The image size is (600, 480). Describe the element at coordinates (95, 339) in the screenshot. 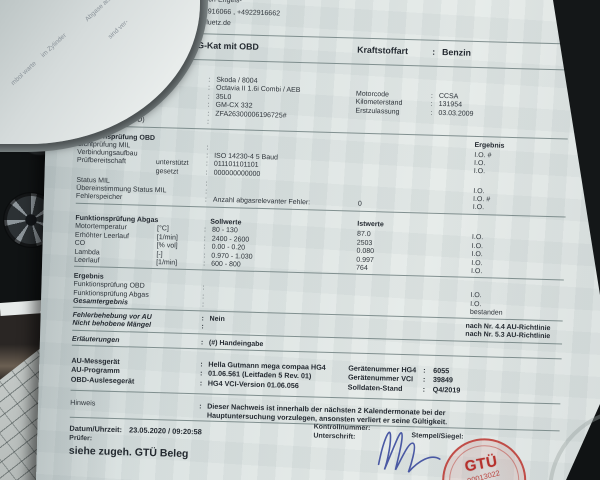

I see `field-label: Erläuterungen` at that location.